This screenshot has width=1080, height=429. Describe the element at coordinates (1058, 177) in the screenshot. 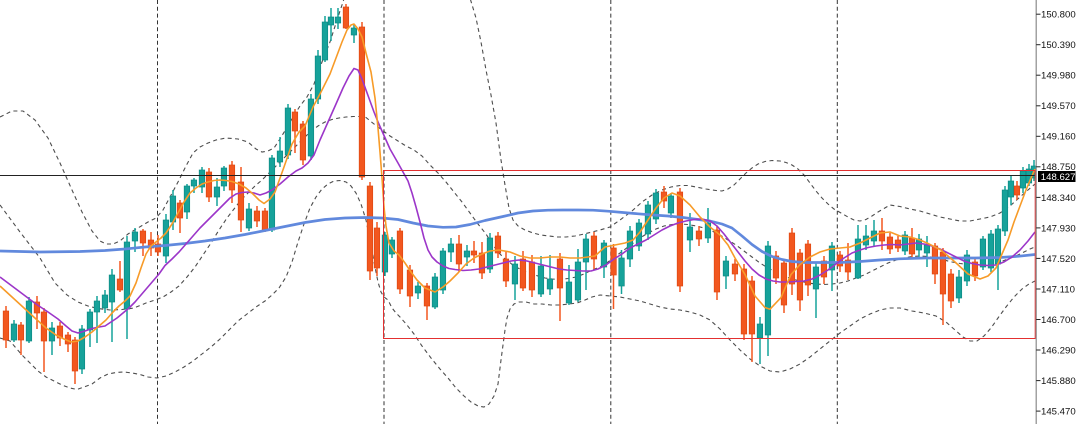

I see `svg-text: 148.627` at that location.